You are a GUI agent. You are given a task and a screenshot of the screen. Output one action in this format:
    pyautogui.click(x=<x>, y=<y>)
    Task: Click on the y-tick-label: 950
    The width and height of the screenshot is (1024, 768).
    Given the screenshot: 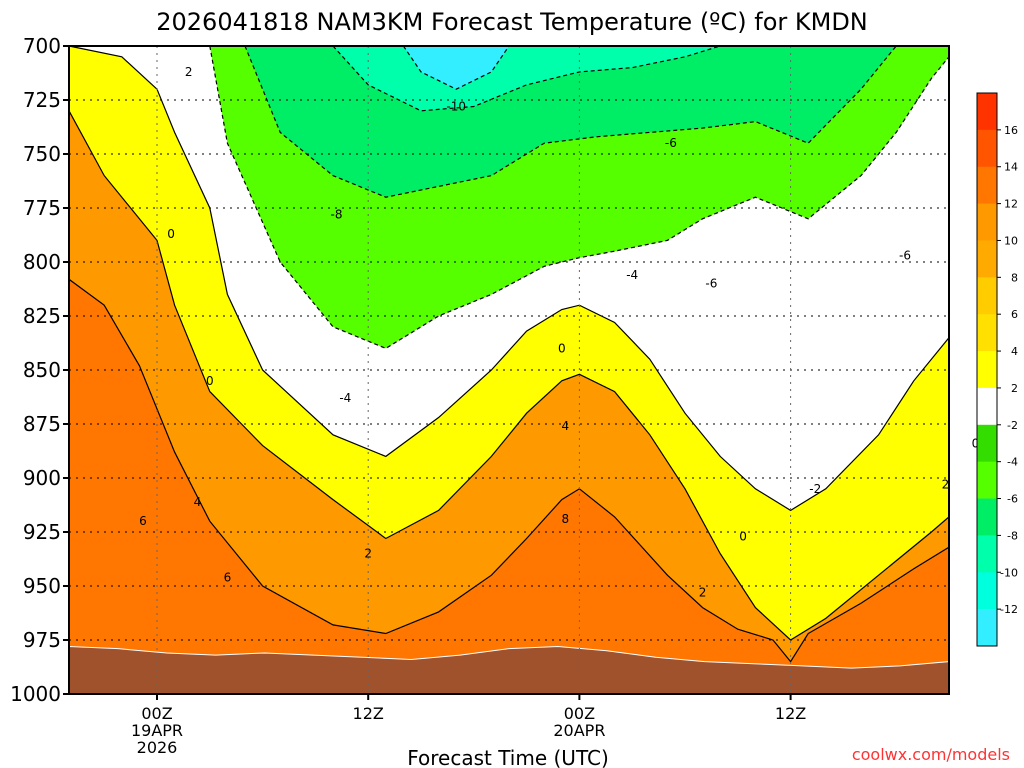 What is the action you would take?
    pyautogui.click(x=42, y=586)
    